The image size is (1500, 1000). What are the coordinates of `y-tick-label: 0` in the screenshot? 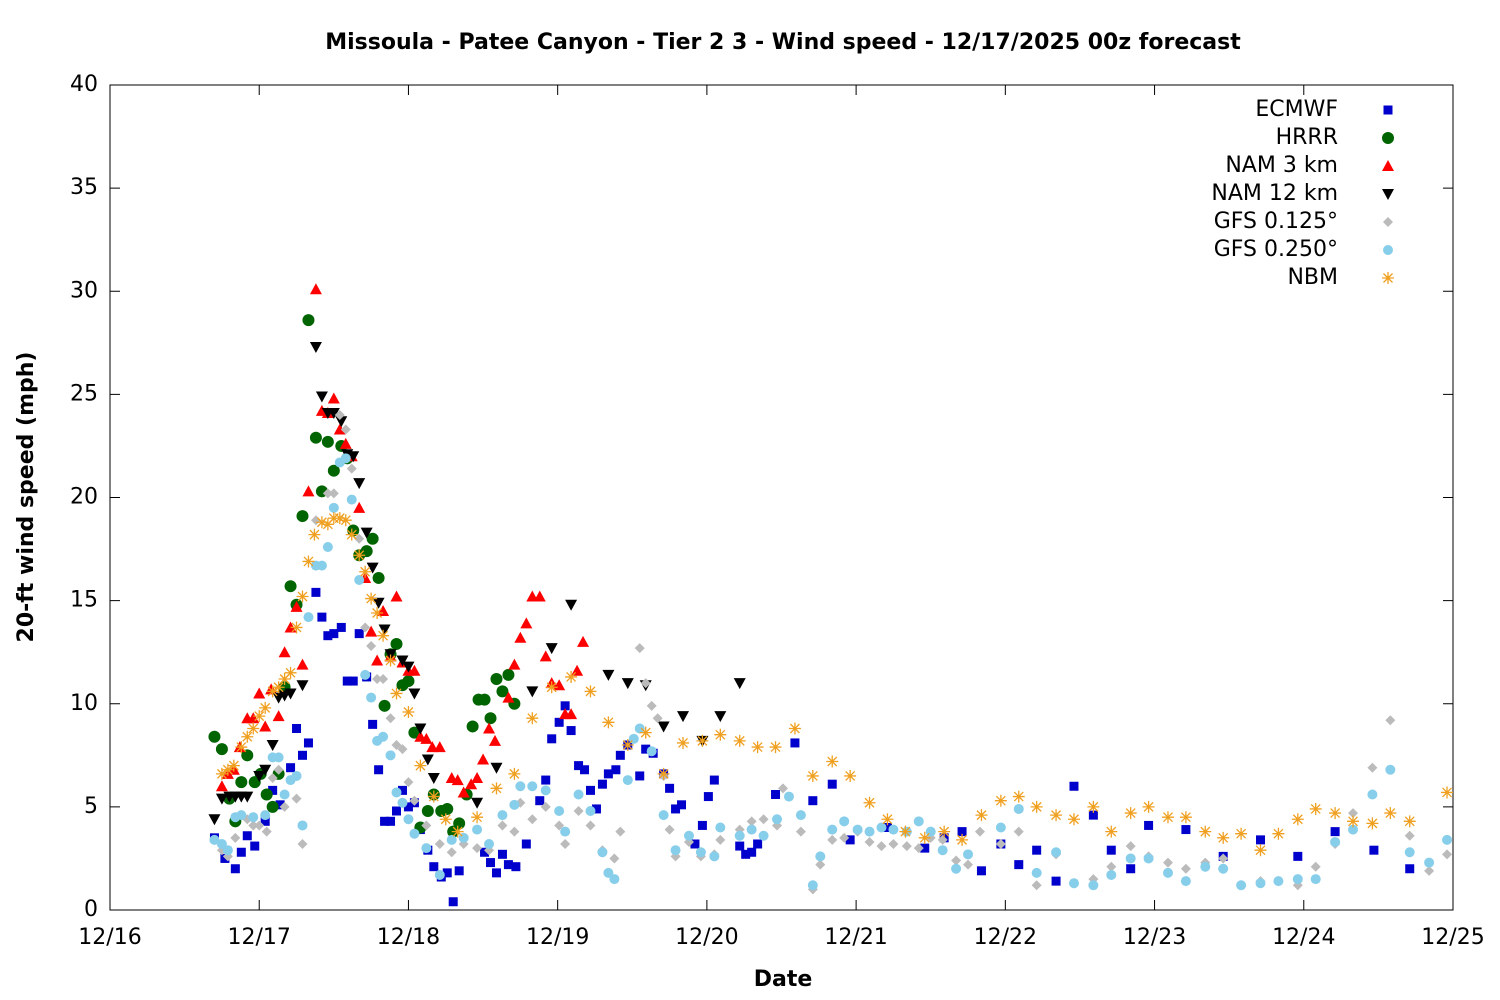 It's located at (91, 909).